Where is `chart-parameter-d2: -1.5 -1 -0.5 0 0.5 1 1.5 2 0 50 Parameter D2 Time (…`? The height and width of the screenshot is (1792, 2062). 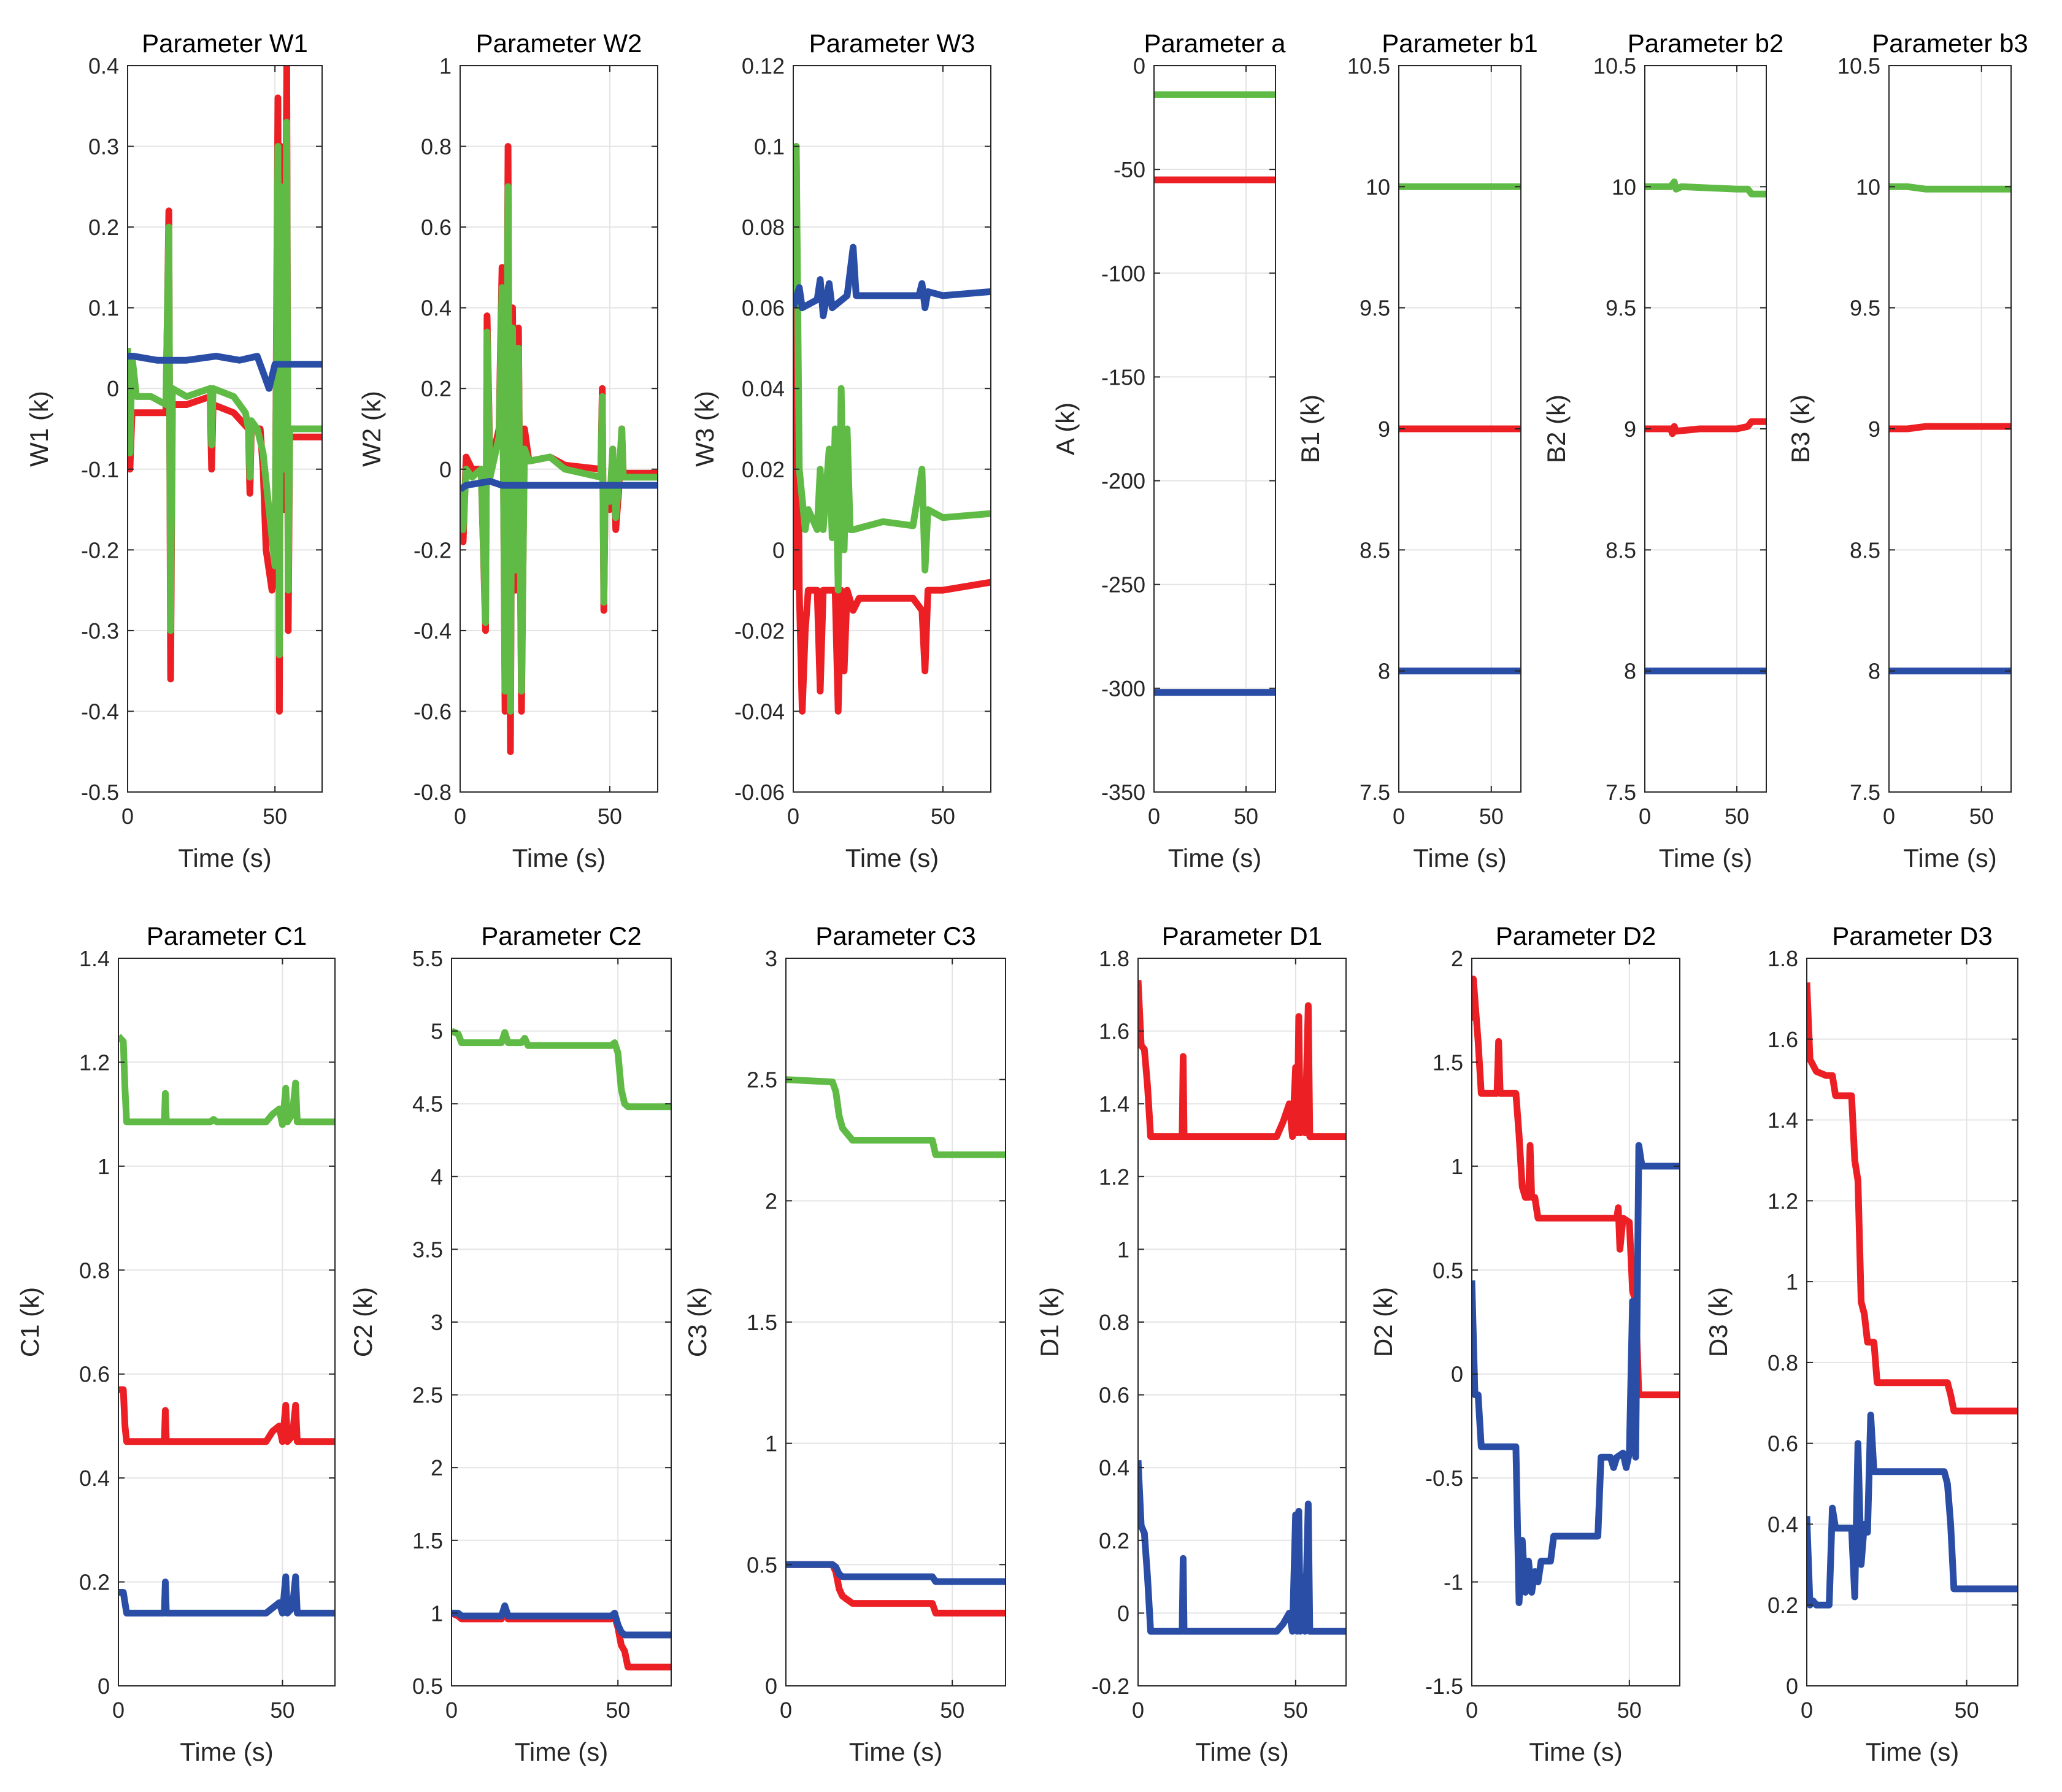
chart-parameter-d2: -1.5 -1 -0.5 0 0.5 1 1.5 2 0 50 Parameter D2 Time (… is located at coordinates (1524, 1344).